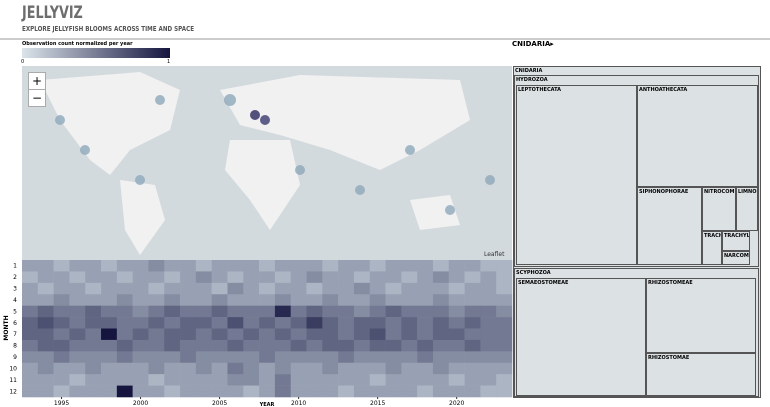 This screenshot has height=407, width=770. Describe the element at coordinates (719, 209) in the screenshot. I see `treemap-node: NITROCOMIDA` at that location.